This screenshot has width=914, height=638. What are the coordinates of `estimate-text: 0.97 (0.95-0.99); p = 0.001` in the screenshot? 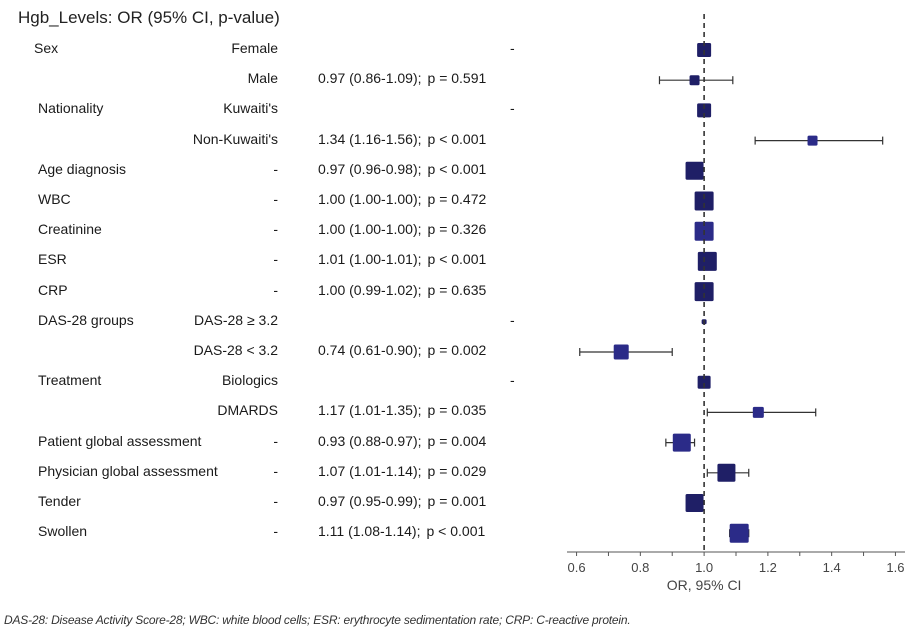 It's located at (402, 501).